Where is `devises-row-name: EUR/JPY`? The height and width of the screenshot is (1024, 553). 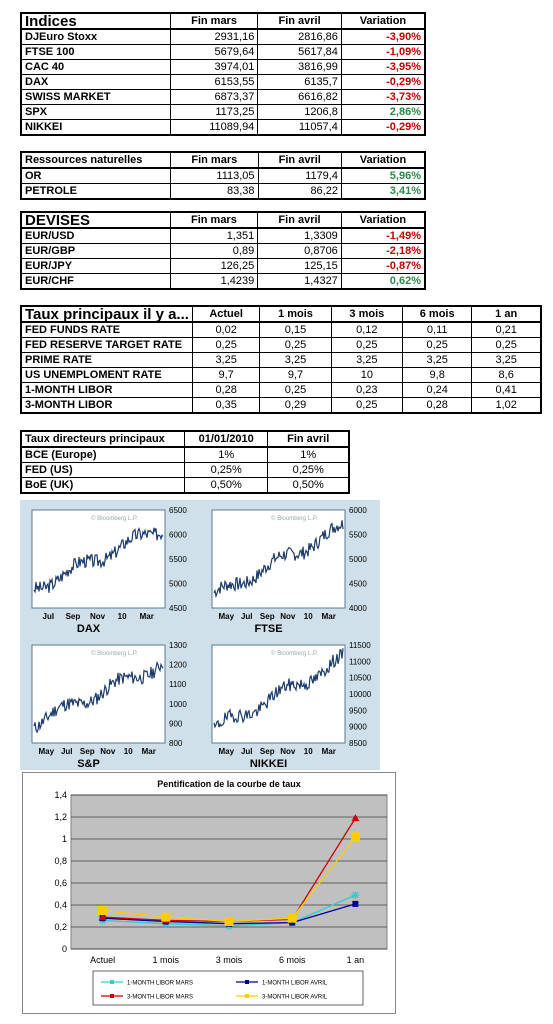 devises-row-name: EUR/JPY is located at coordinates (95, 266).